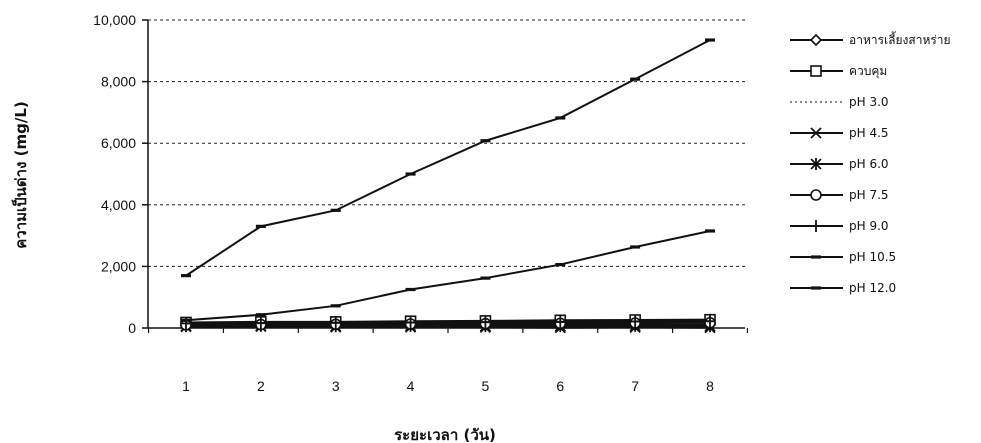 This screenshot has width=981, height=443. What do you see at coordinates (411, 386) in the screenshot?
I see `x-tick-label: 4` at bounding box center [411, 386].